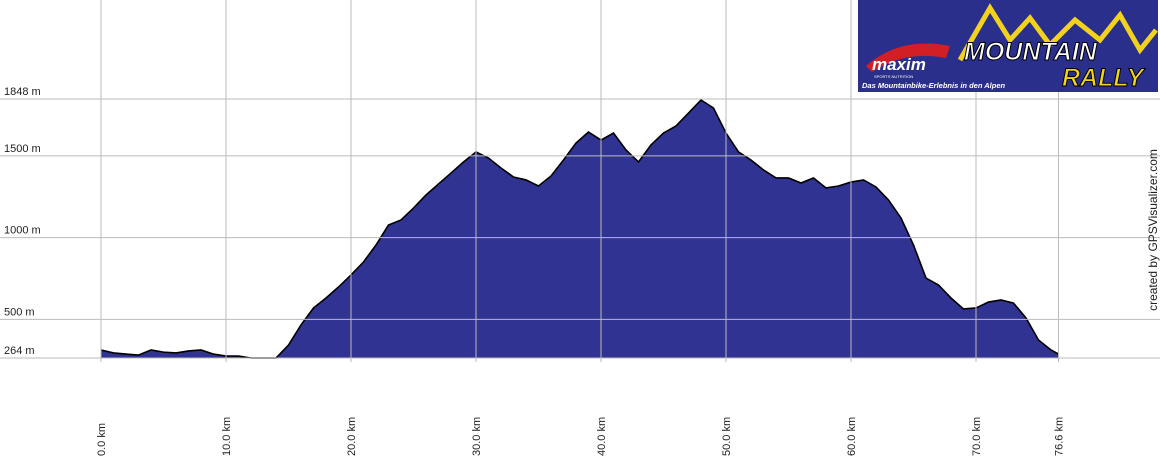  What do you see at coordinates (727, 436) in the screenshot?
I see `x-tick-label: 50.0 km` at bounding box center [727, 436].